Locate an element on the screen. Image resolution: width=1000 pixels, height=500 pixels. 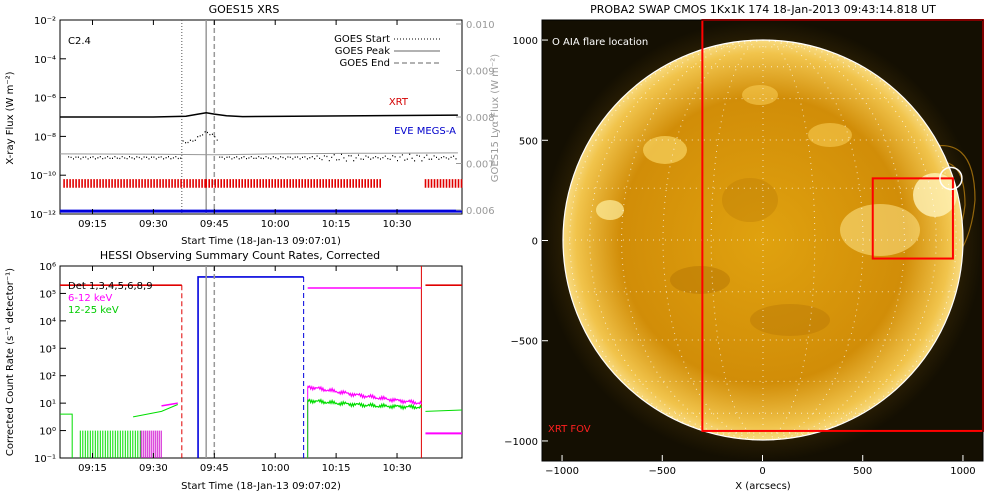
hessi-green-early is located at coordinates (66, 435).